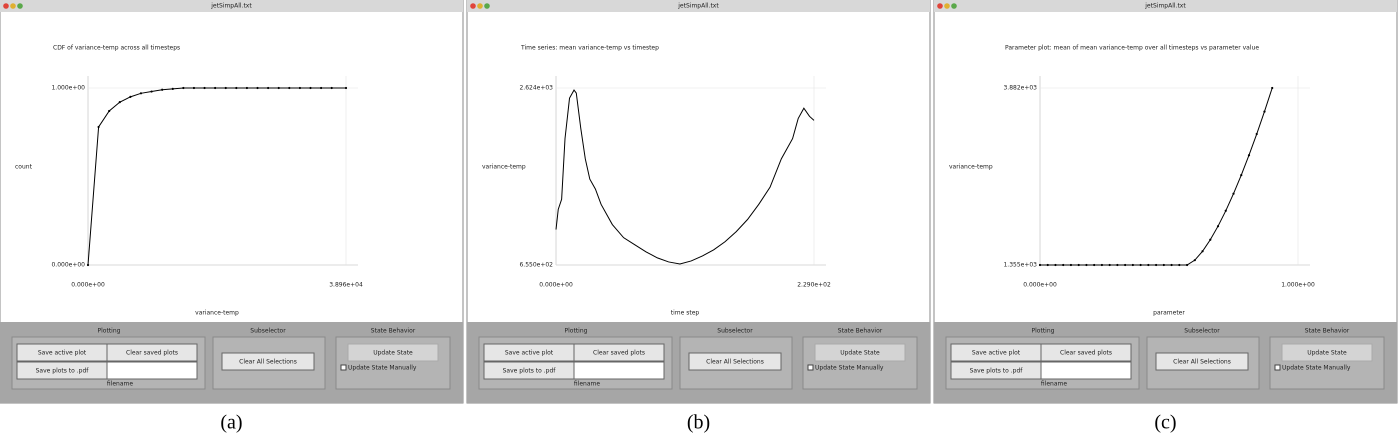 Image resolution: width=1399 pixels, height=439 pixels. Describe the element at coordinates (504, 167) in the screenshot. I see `y-axis-label: variance-temp` at that location.